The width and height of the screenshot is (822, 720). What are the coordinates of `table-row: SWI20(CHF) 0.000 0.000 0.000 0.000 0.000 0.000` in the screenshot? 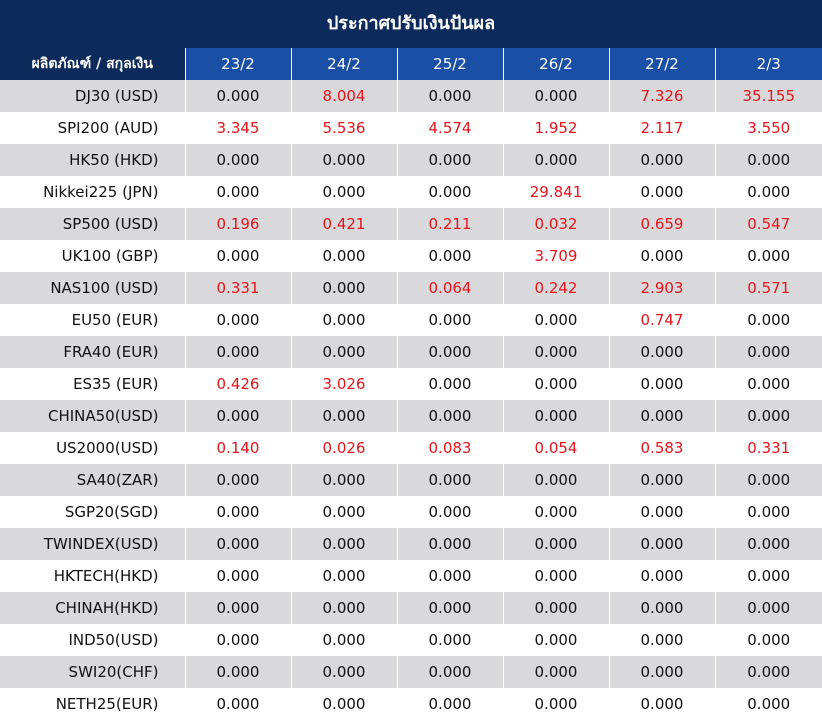 It's located at (411, 672).